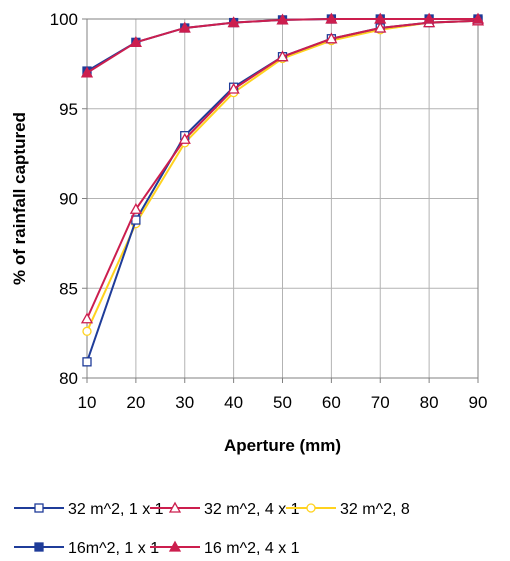 The height and width of the screenshot is (561, 510). Describe the element at coordinates (64, 19) in the screenshot. I see `y-tick-label: 100` at that location.